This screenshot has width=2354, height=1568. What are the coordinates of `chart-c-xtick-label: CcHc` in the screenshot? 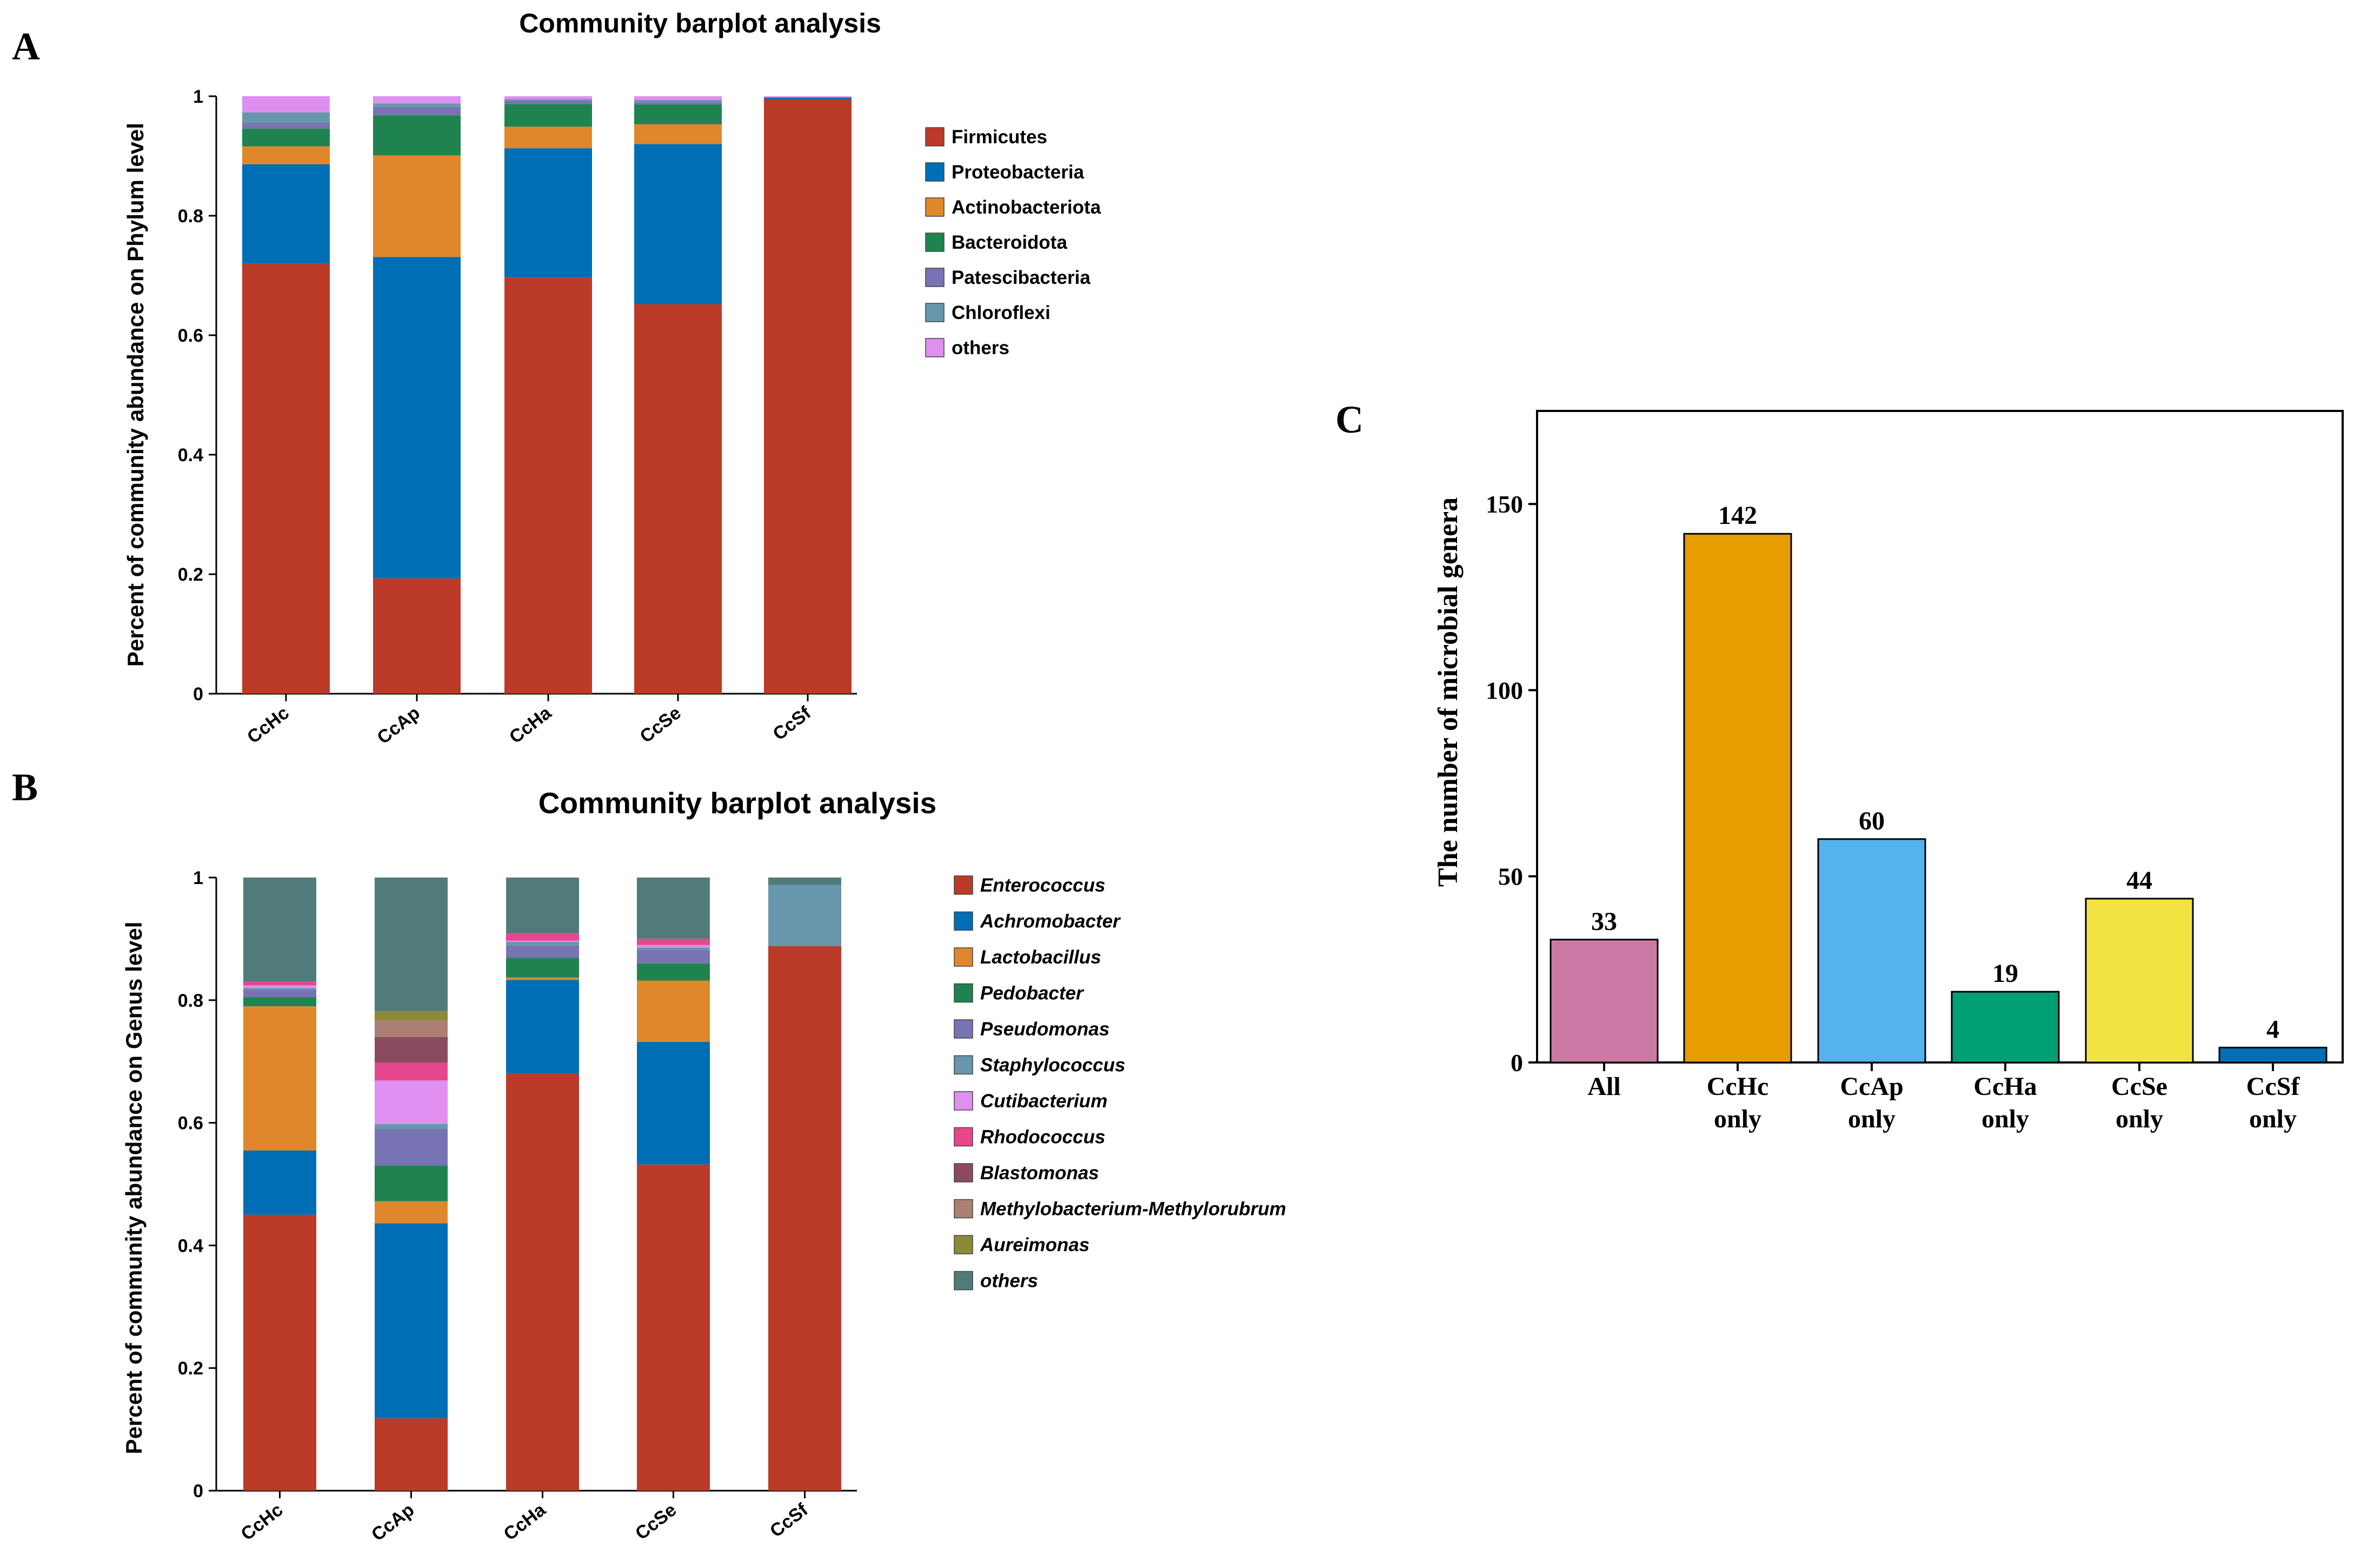 It's located at (1738, 1086).